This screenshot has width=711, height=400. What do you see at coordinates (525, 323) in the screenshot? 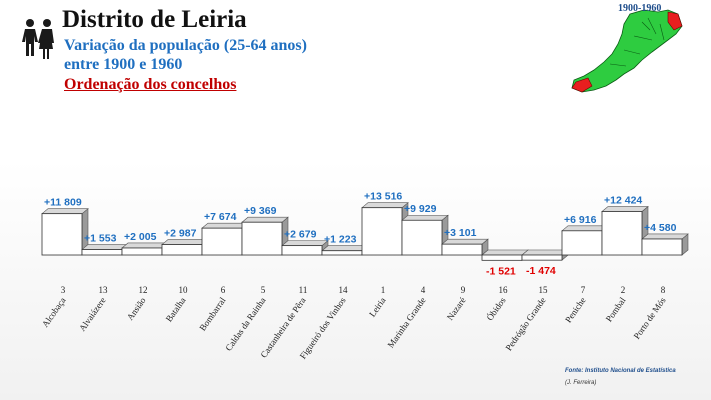
I see `category-label: Pedrógão Grande` at bounding box center [525, 323].